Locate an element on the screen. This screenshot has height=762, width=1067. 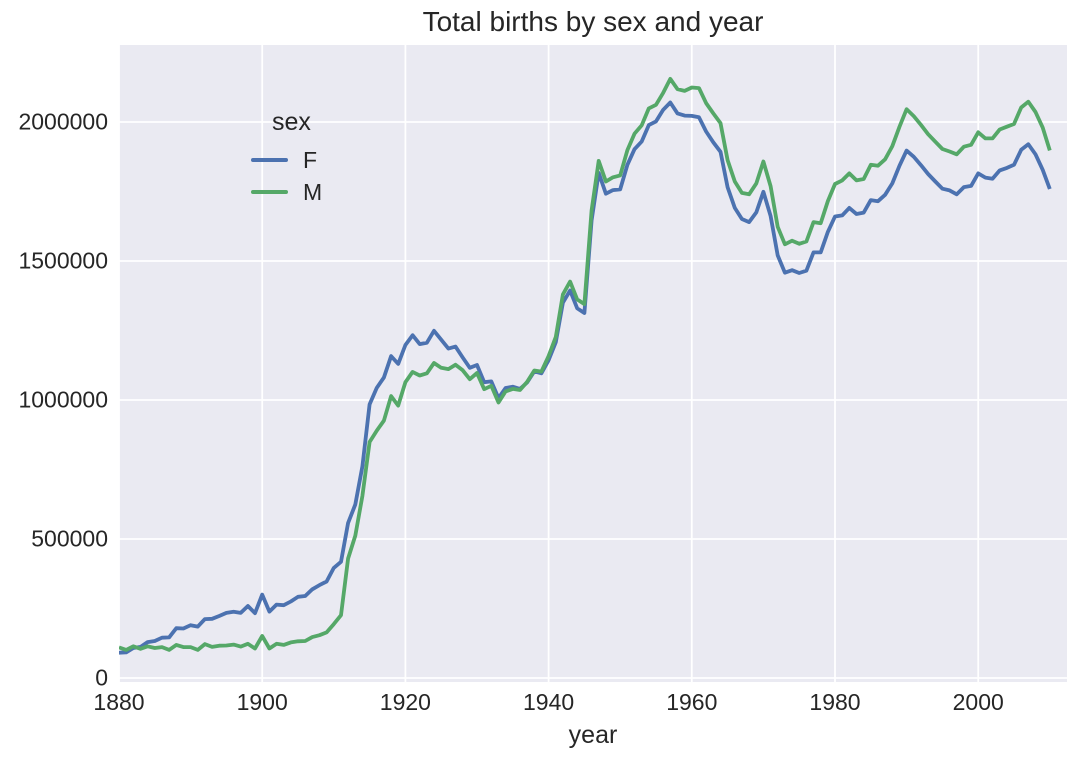
legend: sex F M is located at coordinates (286, 157).